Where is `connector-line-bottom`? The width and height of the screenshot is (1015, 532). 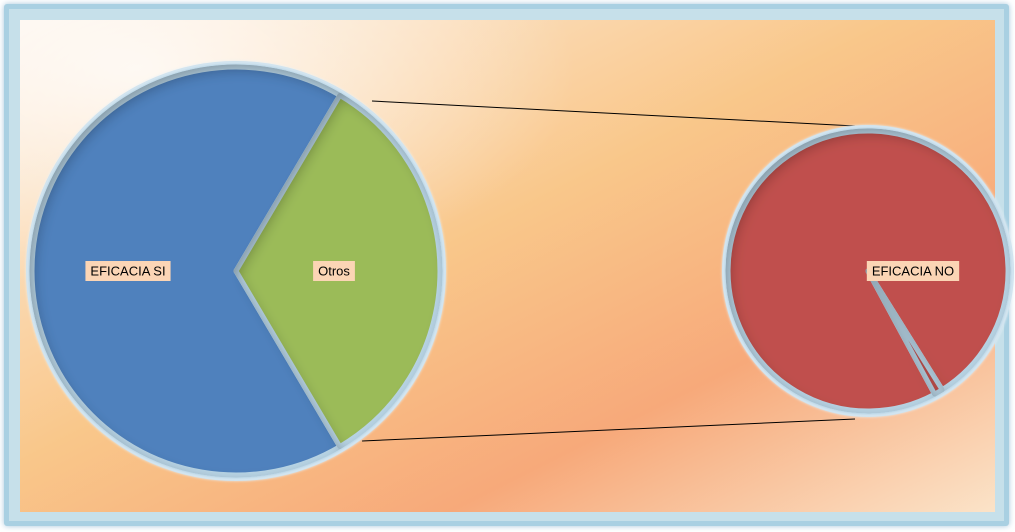
connector-line-bottom is located at coordinates (608, 430).